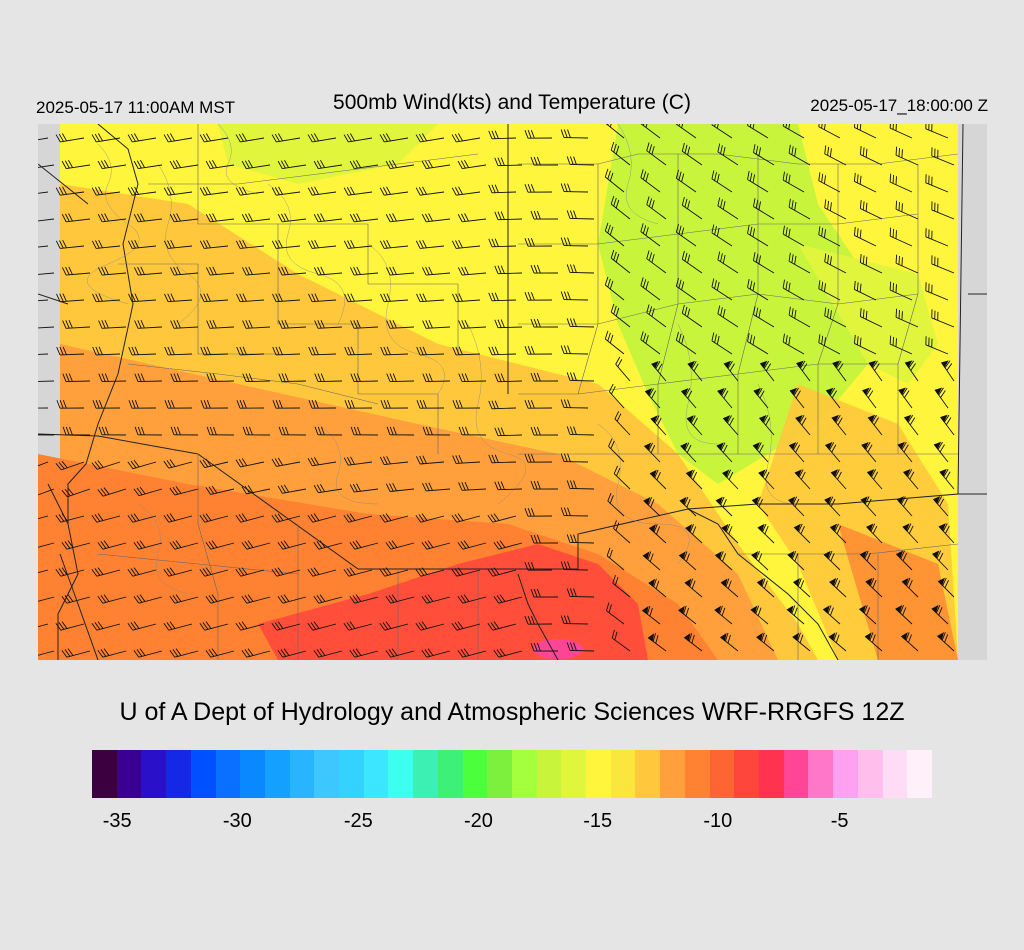 This screenshot has height=950, width=1024. What do you see at coordinates (839, 821) in the screenshot?
I see `colorbar-tick-label: -5` at bounding box center [839, 821].